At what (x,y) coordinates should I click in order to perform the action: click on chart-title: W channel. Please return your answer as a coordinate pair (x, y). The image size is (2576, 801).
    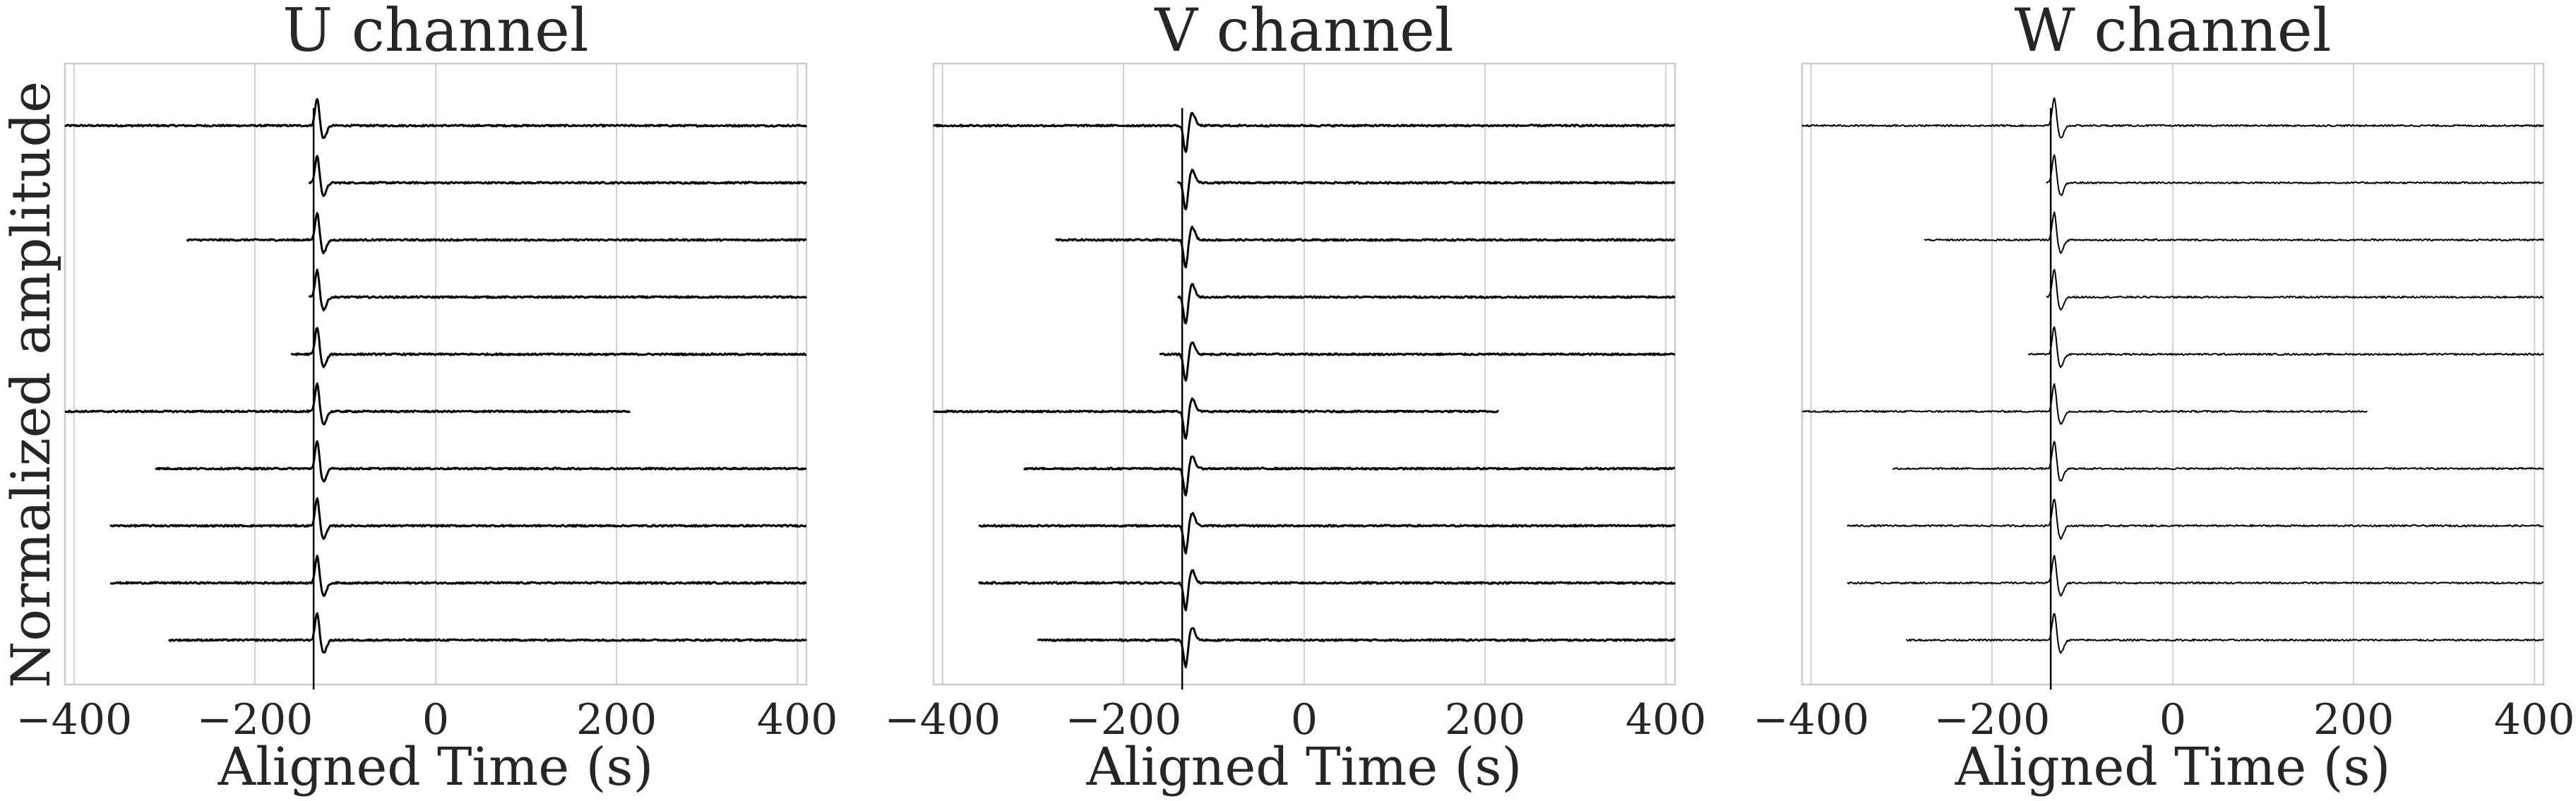
    Looking at the image, I should click on (2172, 32).